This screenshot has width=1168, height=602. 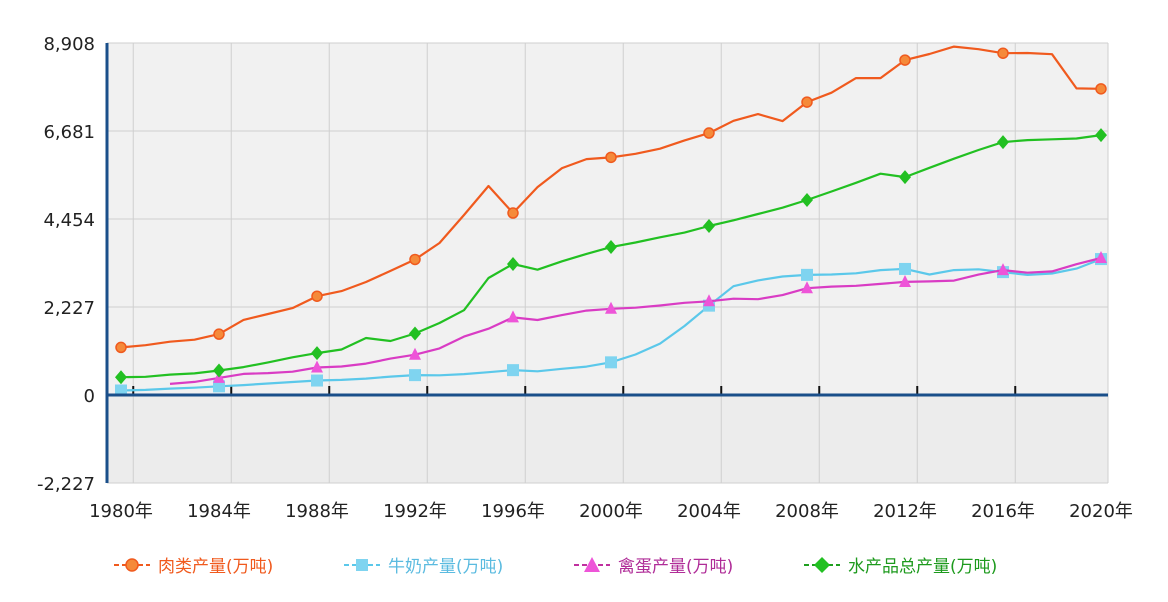 I want to click on y-tick-label: 4,454, so click(x=69, y=220).